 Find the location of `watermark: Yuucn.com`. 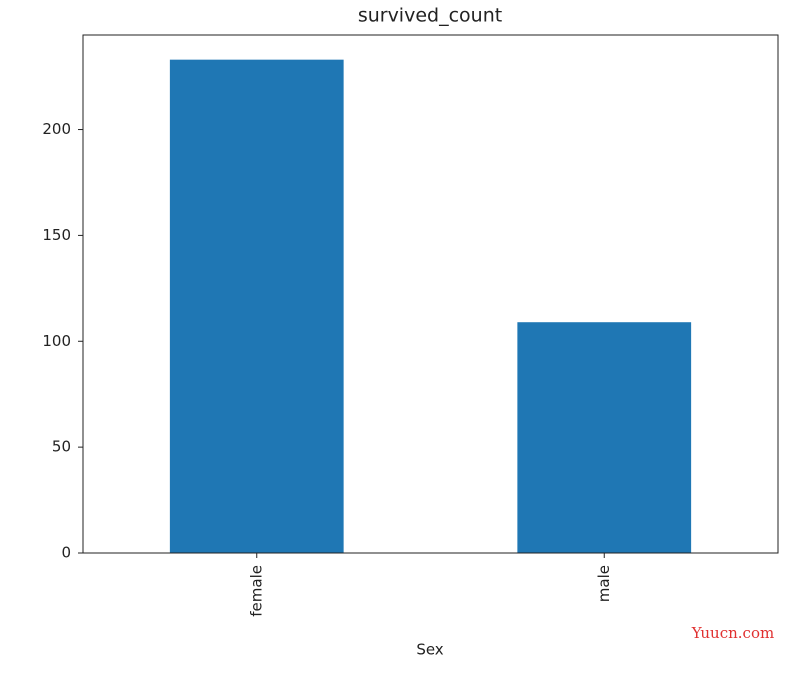

watermark: Yuucn.com is located at coordinates (732, 633).